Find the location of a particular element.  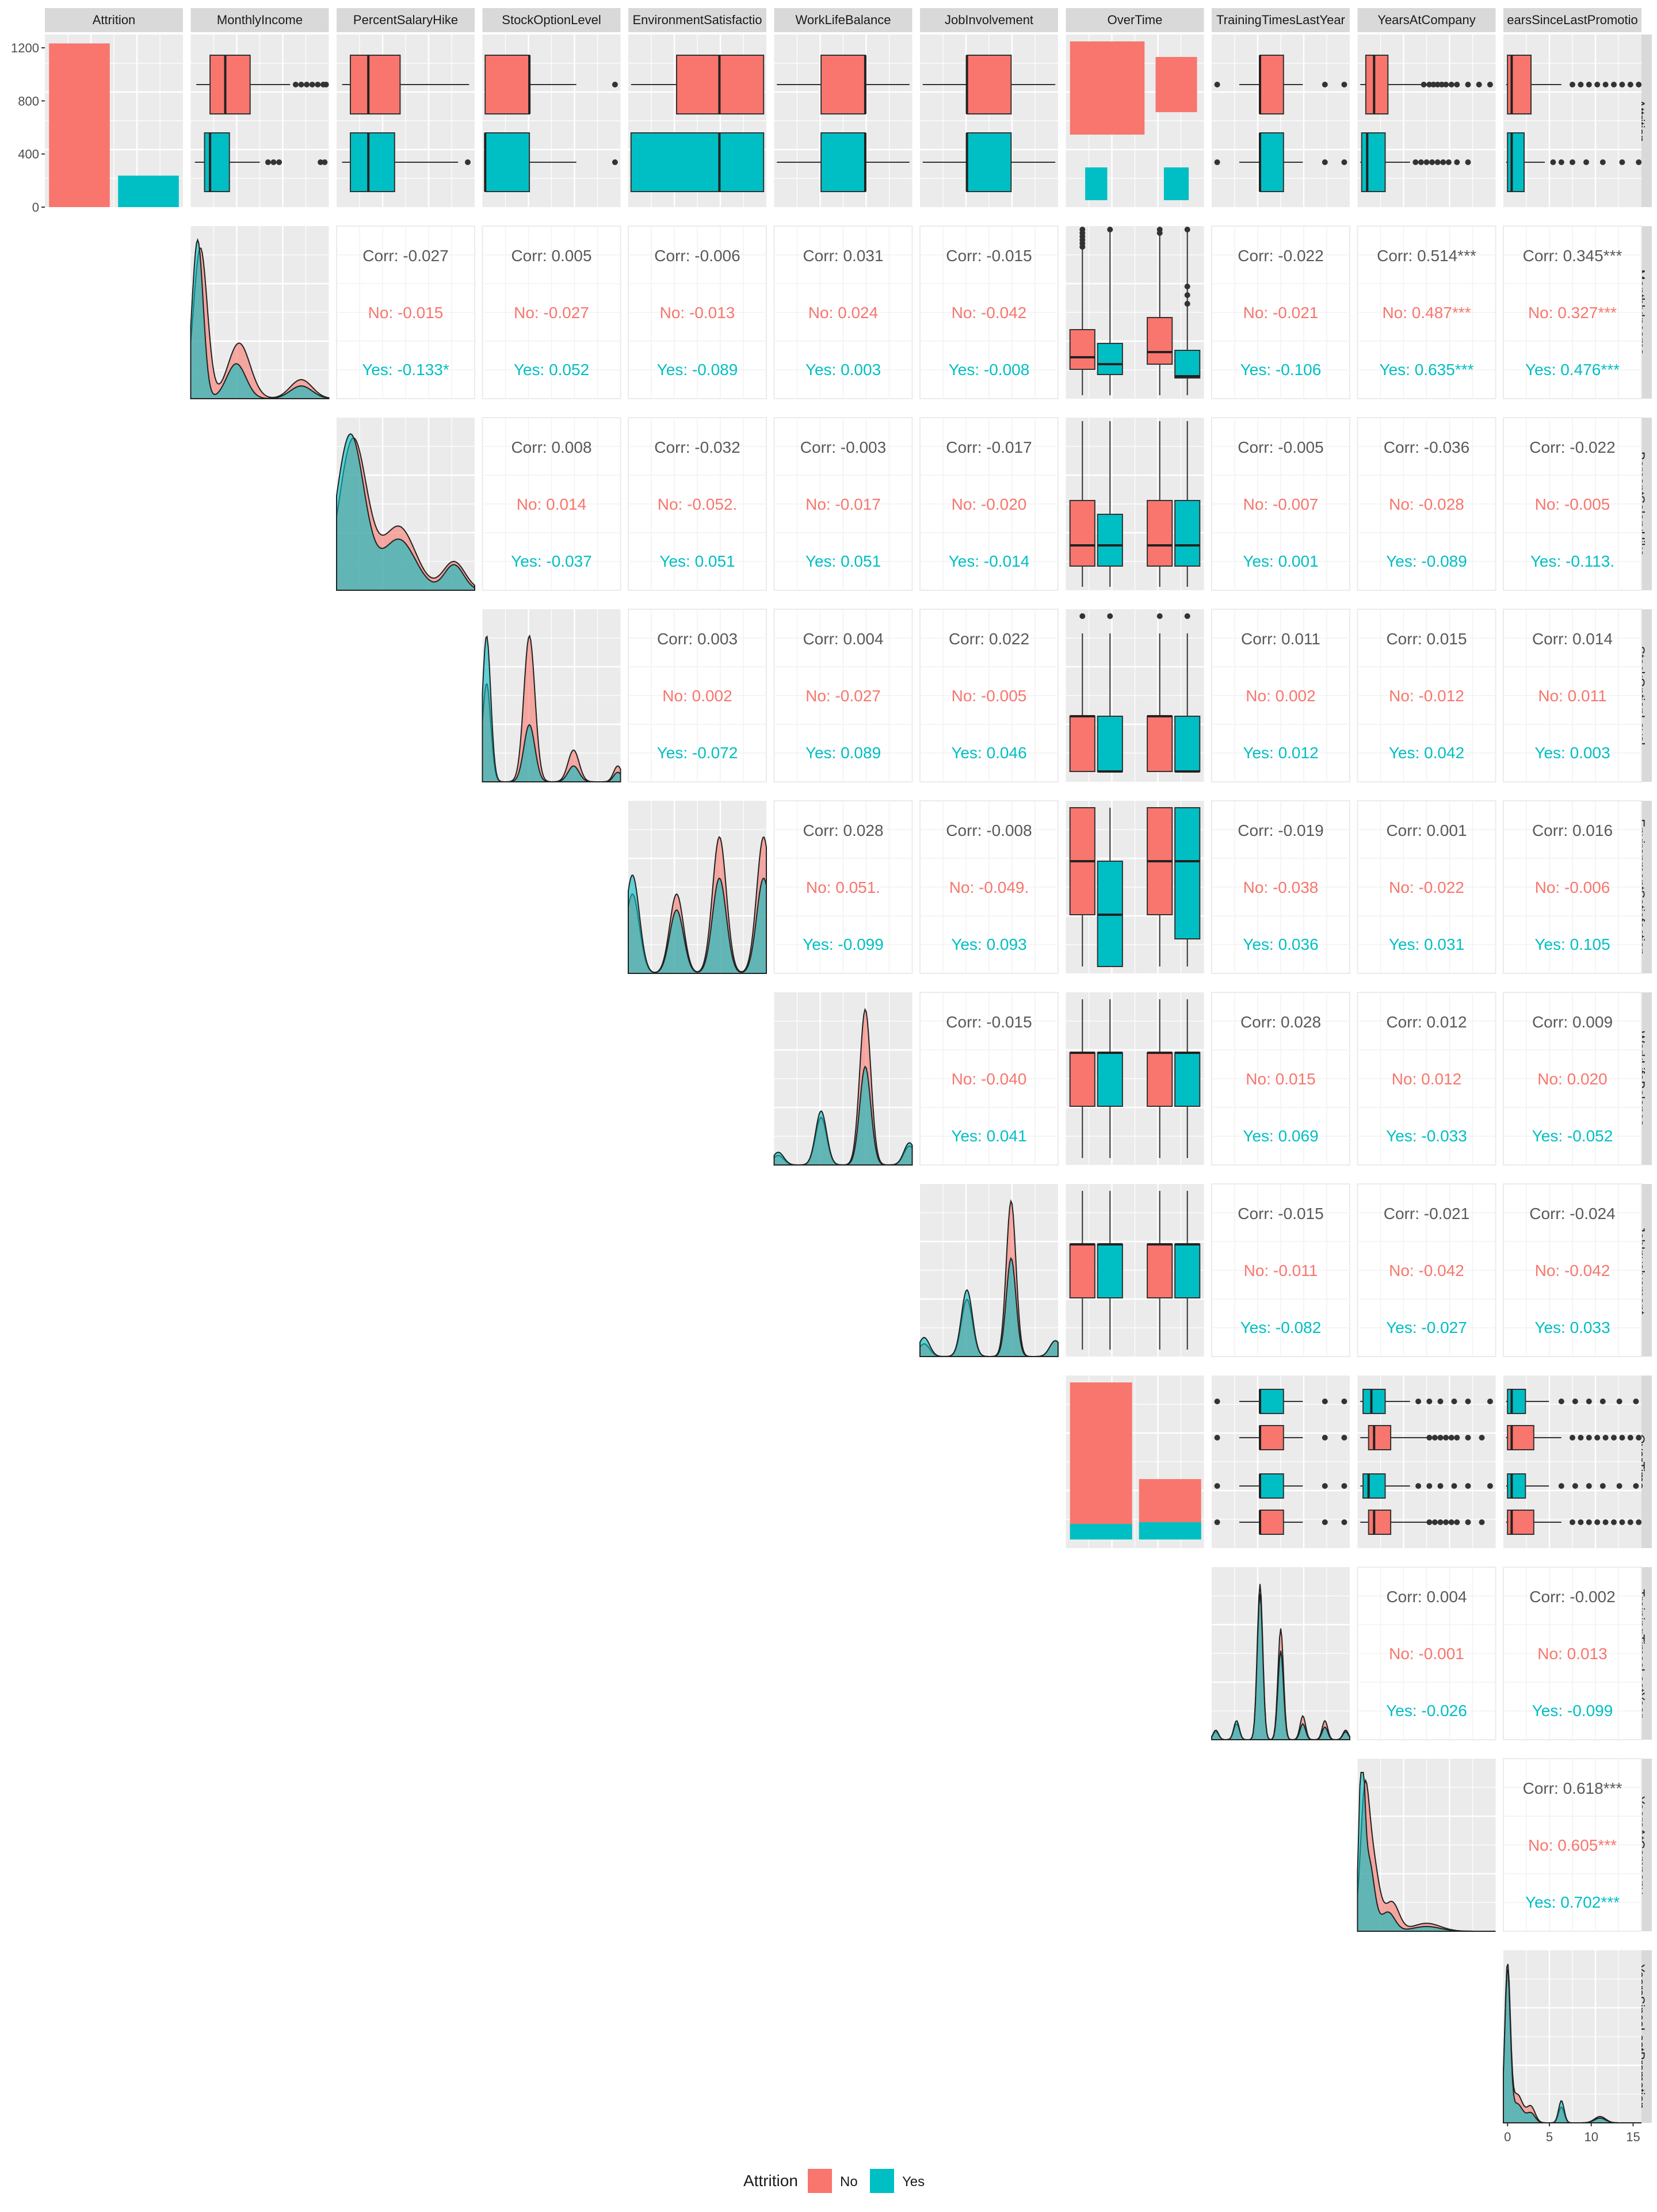

panel-OverTime-OverTime is located at coordinates (1135, 1462).